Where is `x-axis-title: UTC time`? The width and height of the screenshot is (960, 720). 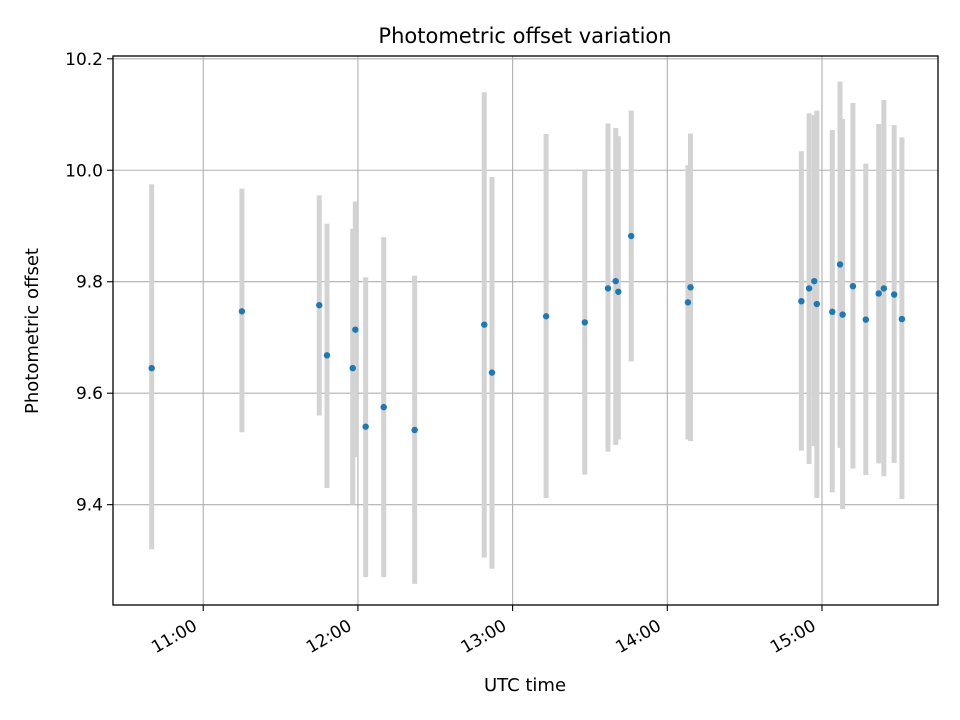
x-axis-title: UTC time is located at coordinates (525, 685).